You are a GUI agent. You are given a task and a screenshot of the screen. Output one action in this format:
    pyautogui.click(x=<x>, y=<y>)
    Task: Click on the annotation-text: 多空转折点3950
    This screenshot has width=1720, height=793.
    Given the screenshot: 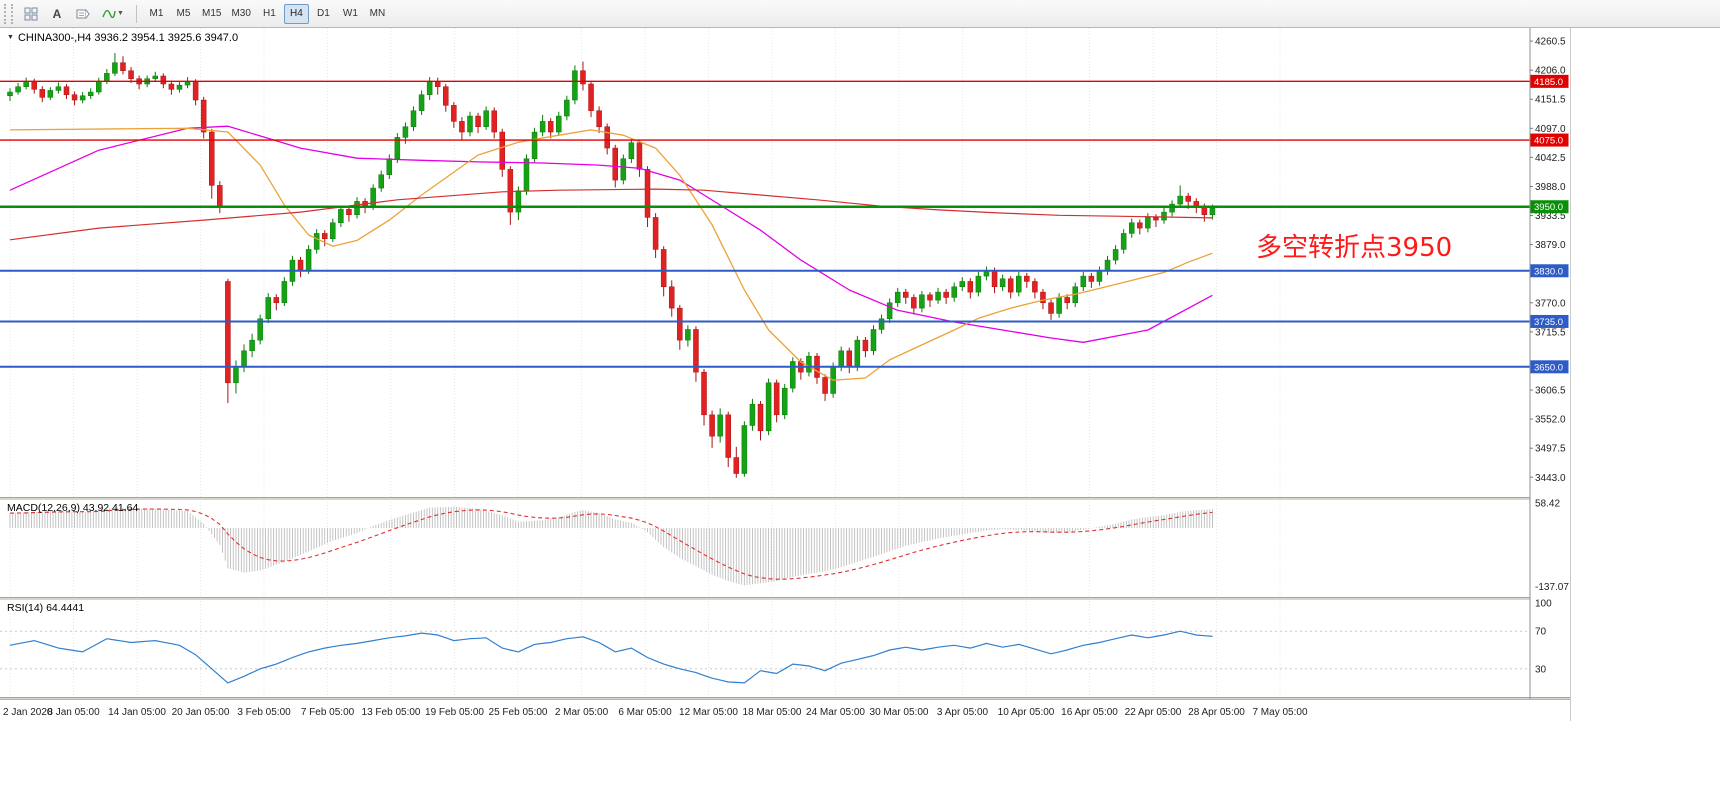 What is the action you would take?
    pyautogui.click(x=1354, y=248)
    